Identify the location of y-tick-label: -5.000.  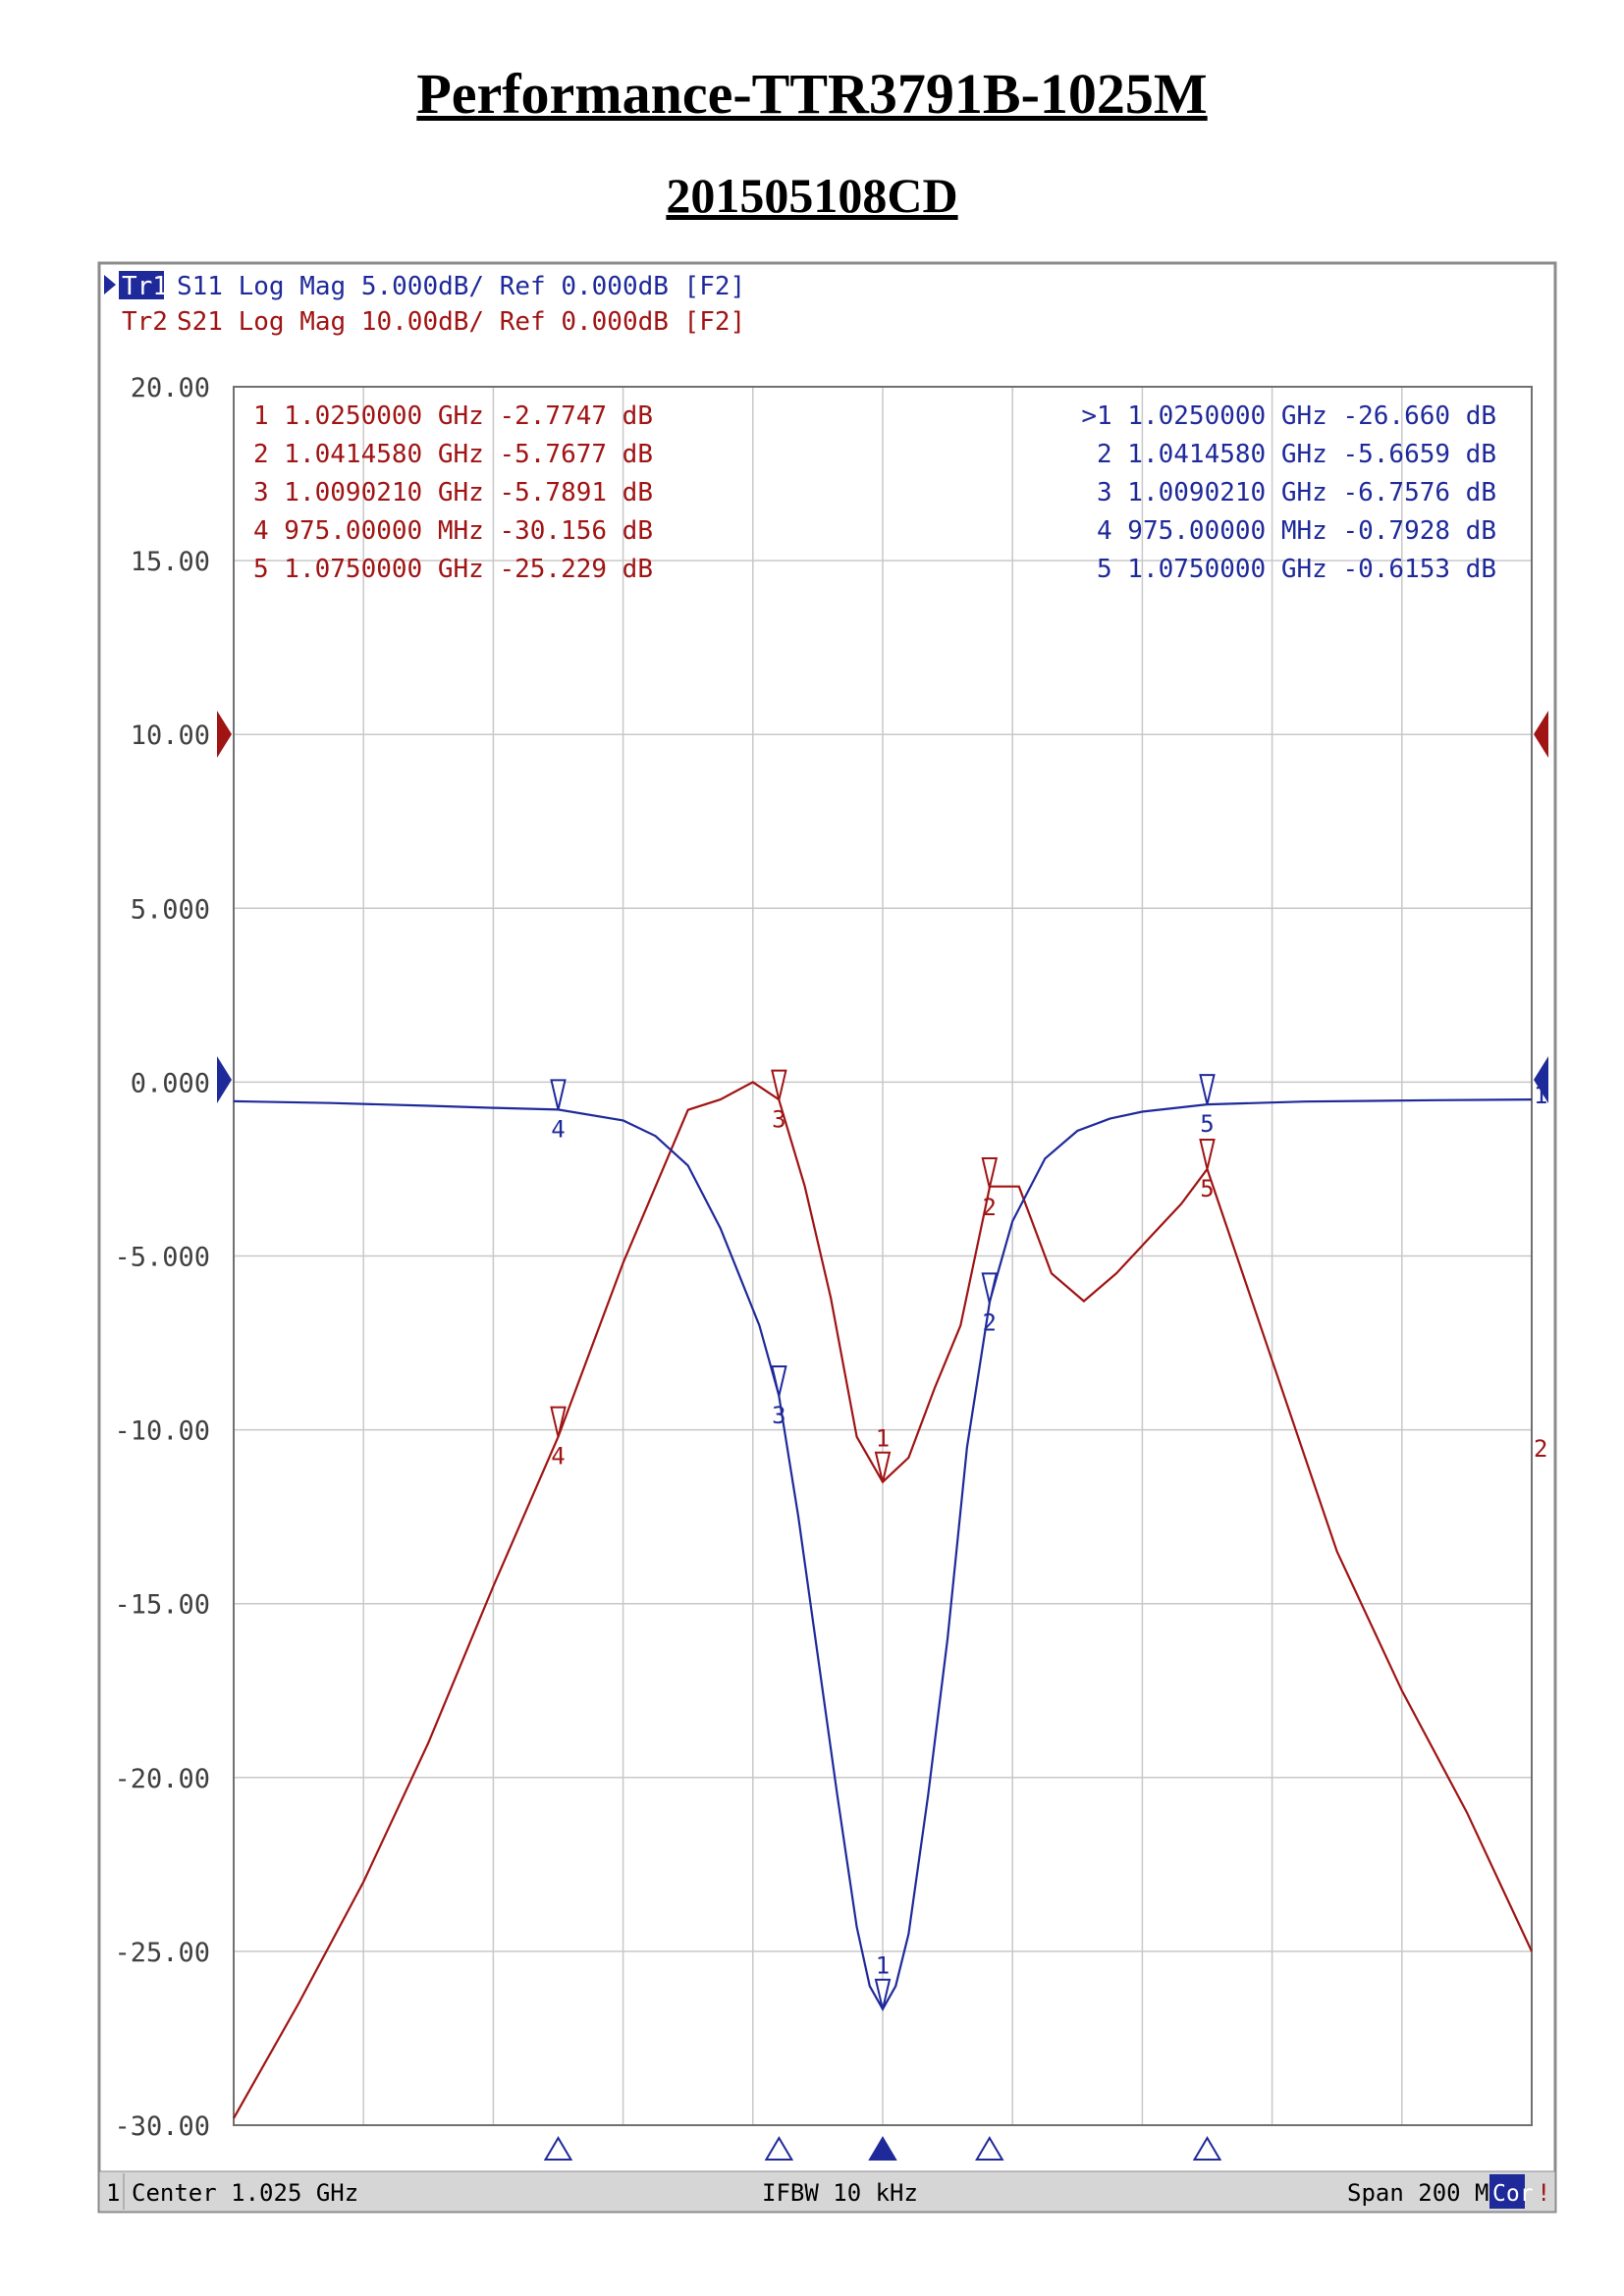
(162, 1258).